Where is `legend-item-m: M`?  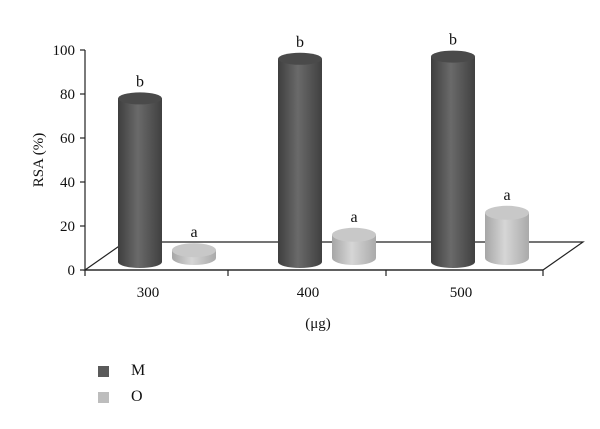 legend-item-m: M is located at coordinates (121, 371).